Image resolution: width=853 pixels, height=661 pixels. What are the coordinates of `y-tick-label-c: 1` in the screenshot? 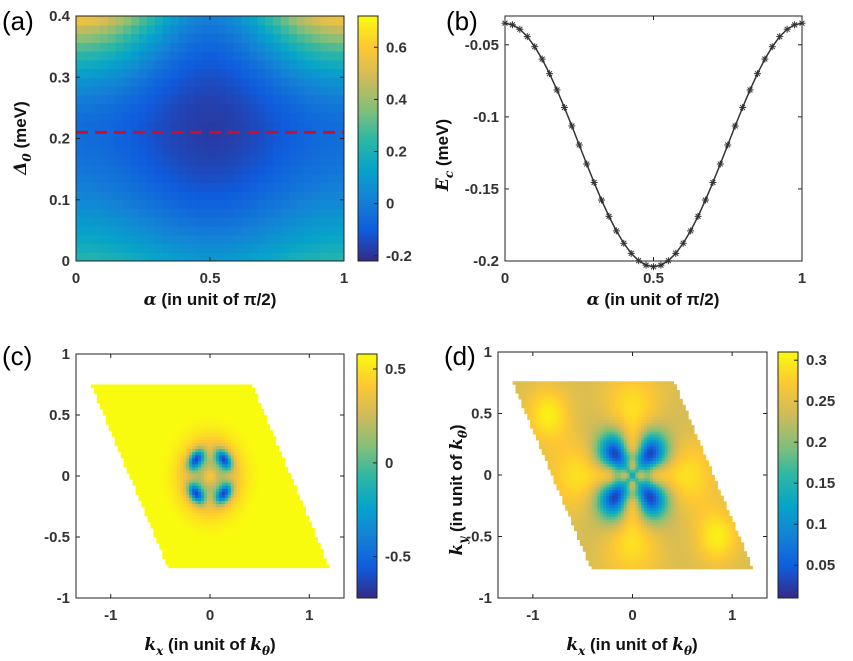 It's located at (66, 354).